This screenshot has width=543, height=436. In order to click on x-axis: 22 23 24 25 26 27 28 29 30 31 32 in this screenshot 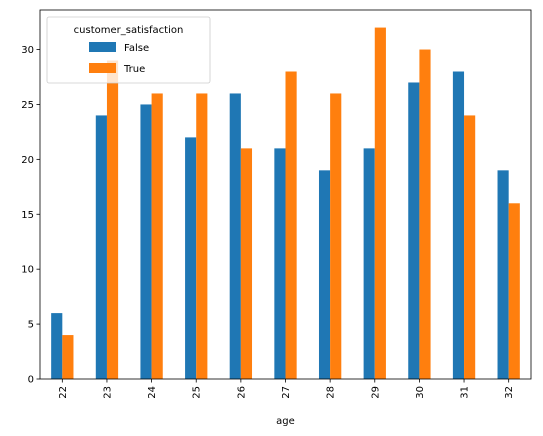, I will do `click(286, 389)`.